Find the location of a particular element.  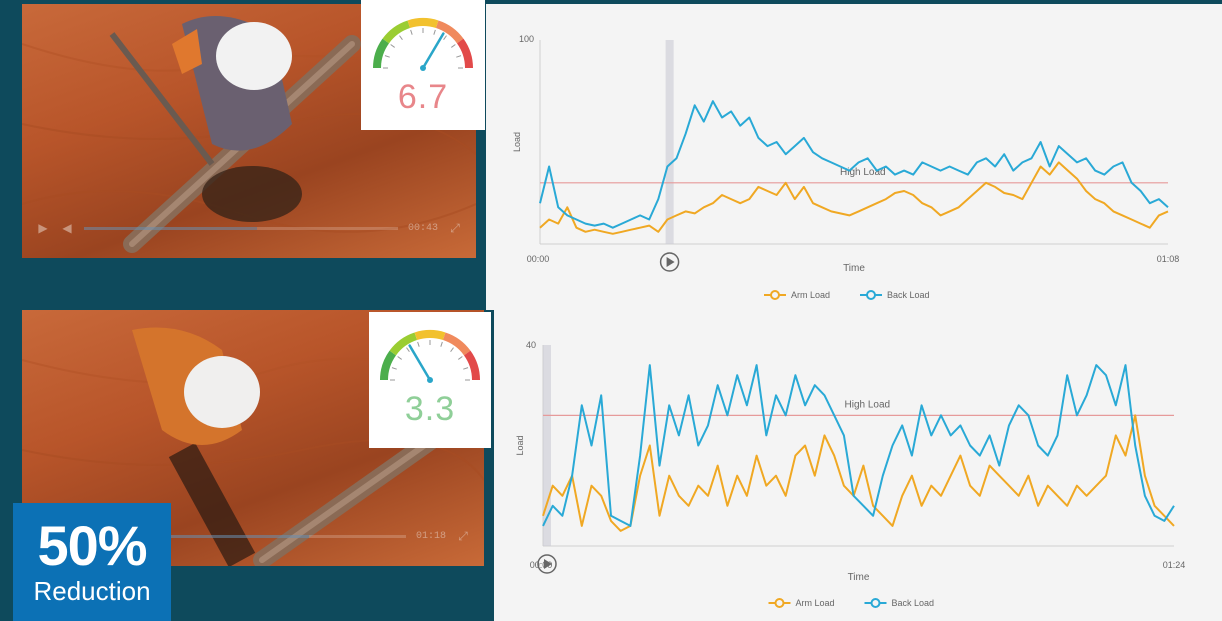

x-tick-label: 01:24 is located at coordinates (1174, 565).